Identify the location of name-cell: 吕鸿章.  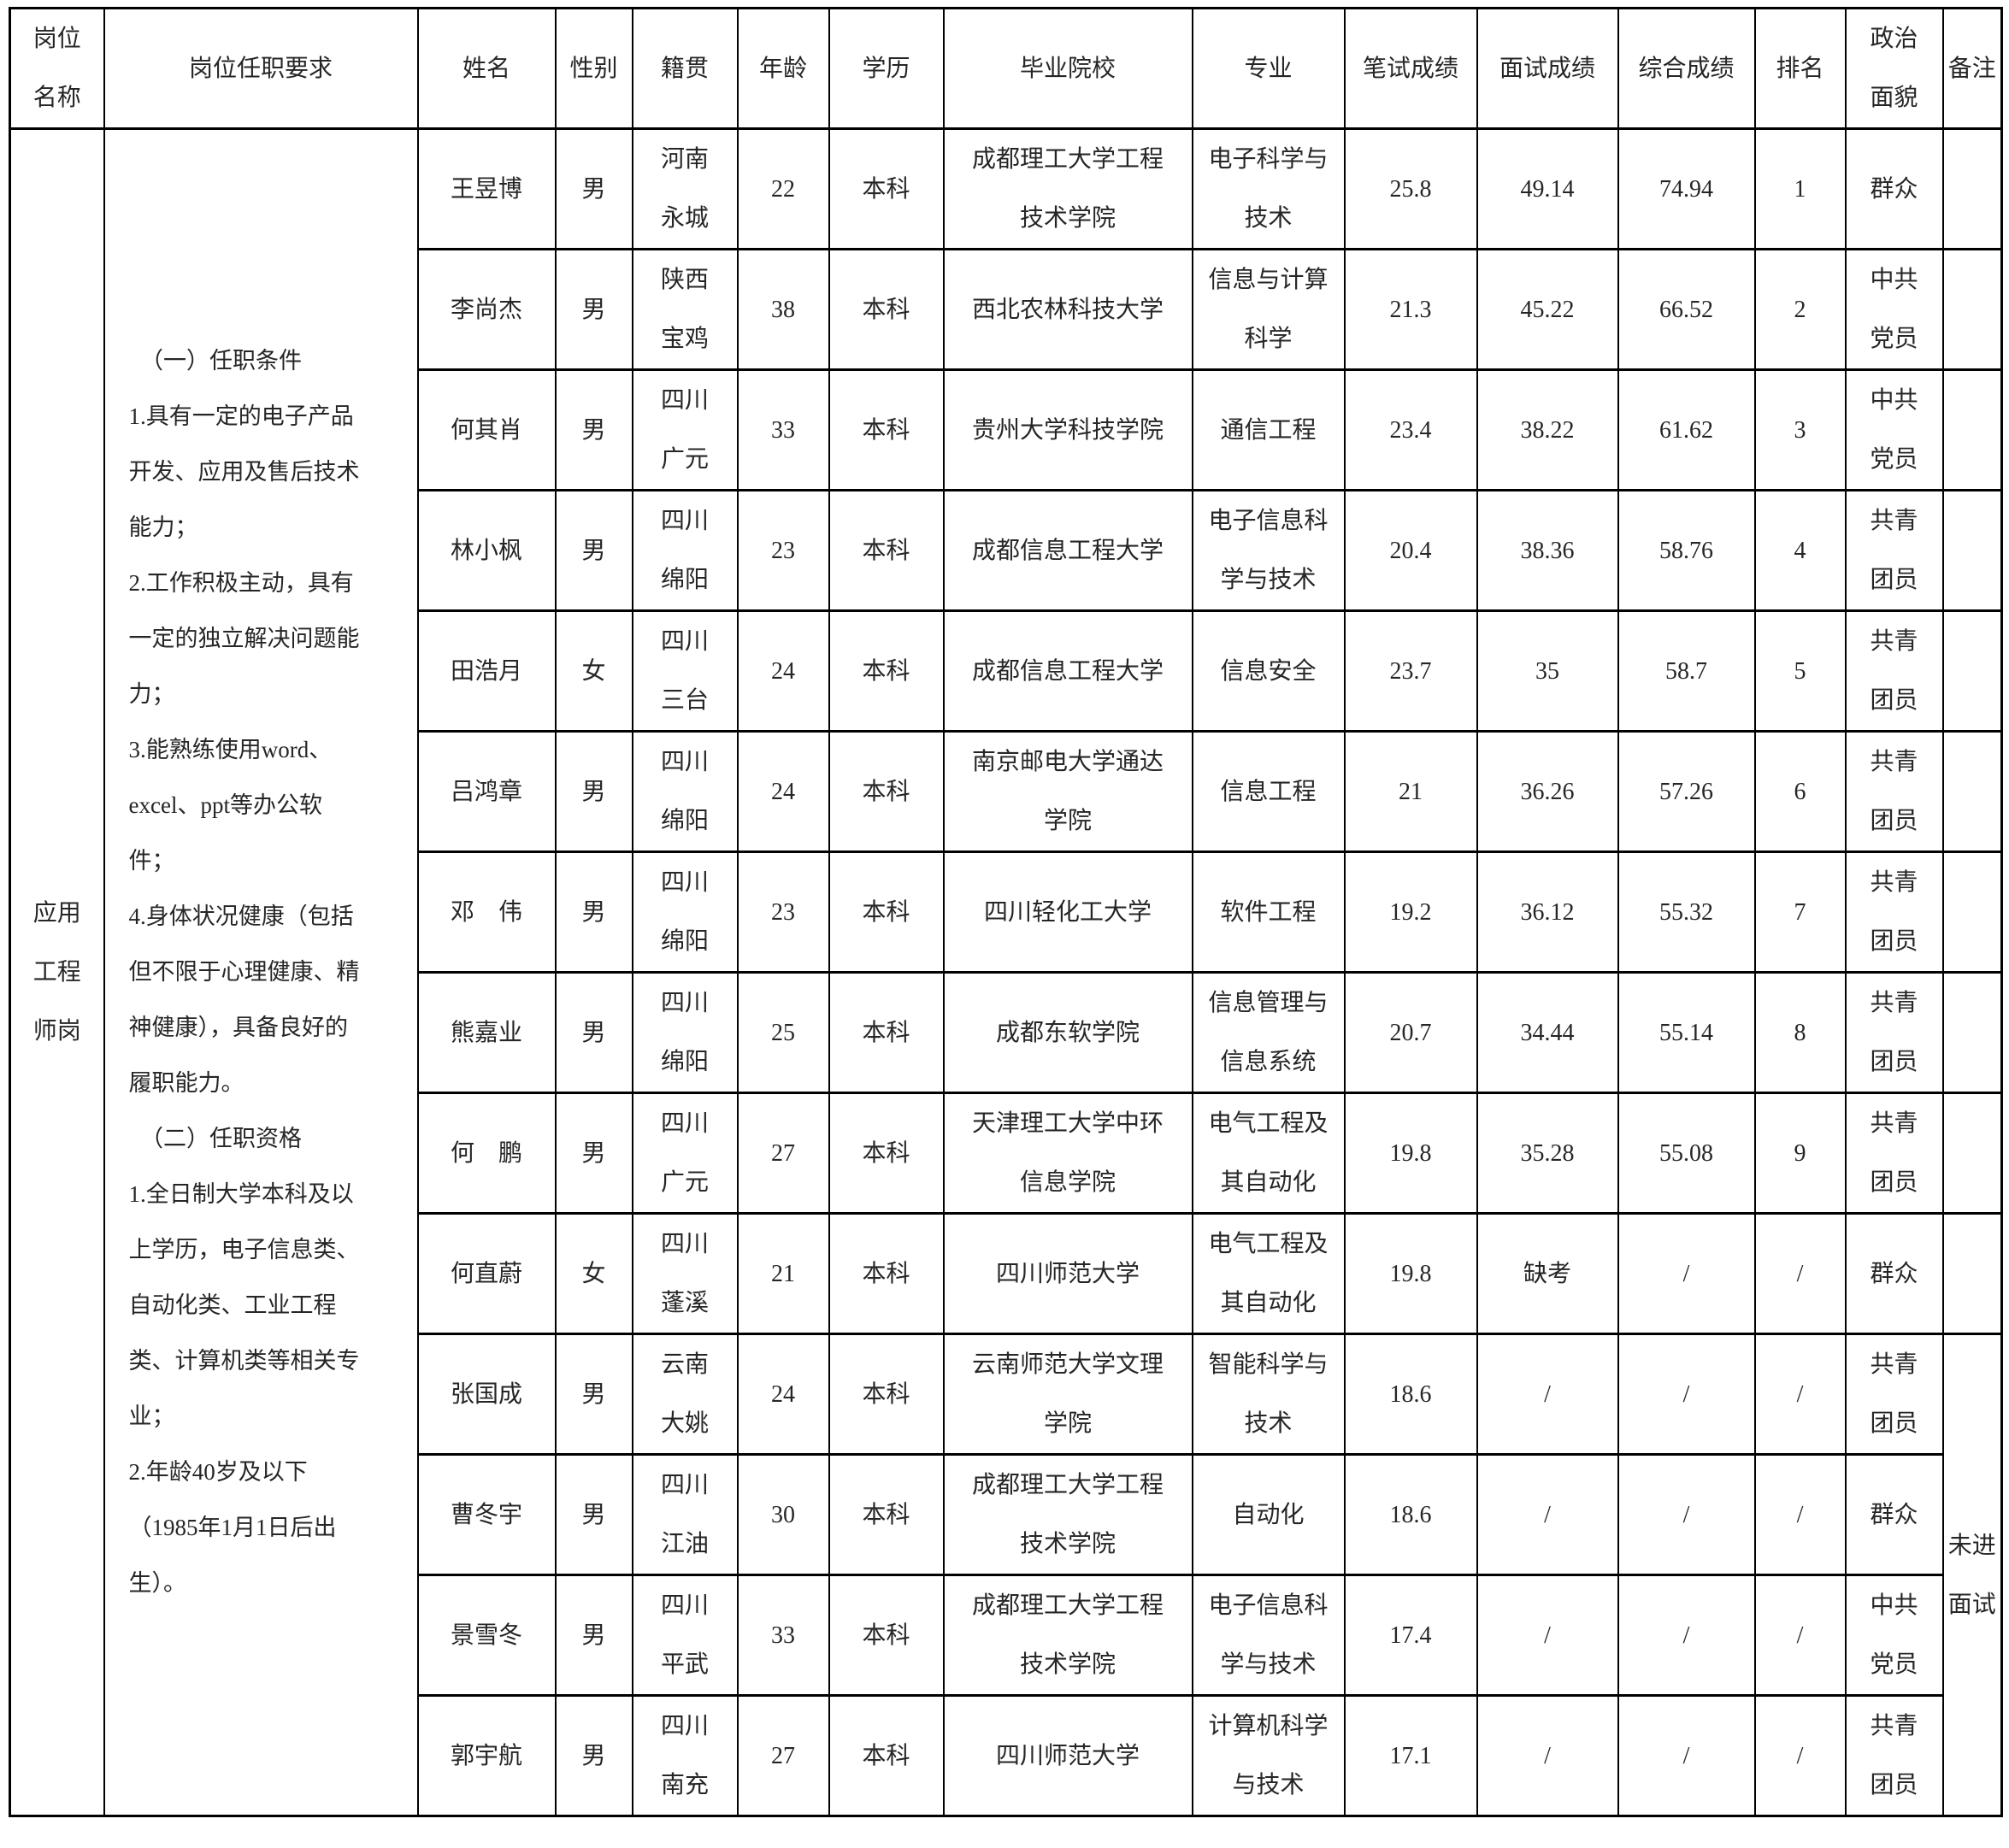
(487, 792).